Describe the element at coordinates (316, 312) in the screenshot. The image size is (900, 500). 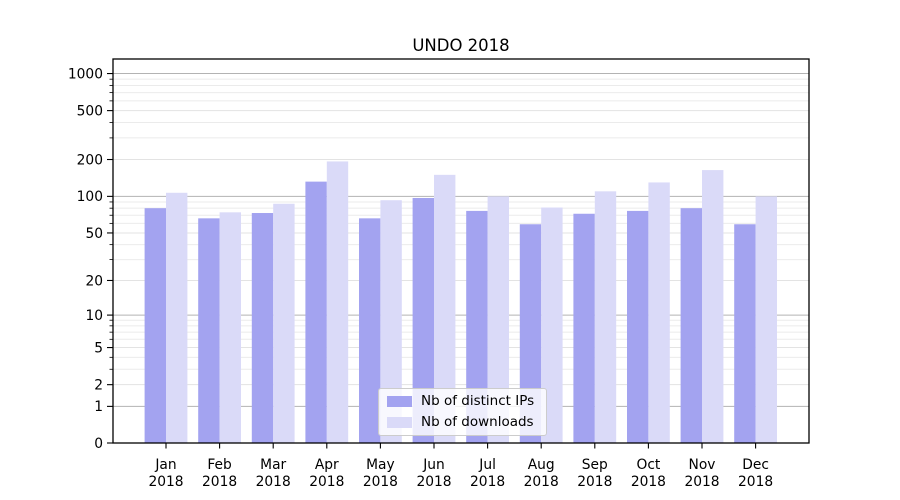
I see `bar-distinct-ips-apr` at that location.